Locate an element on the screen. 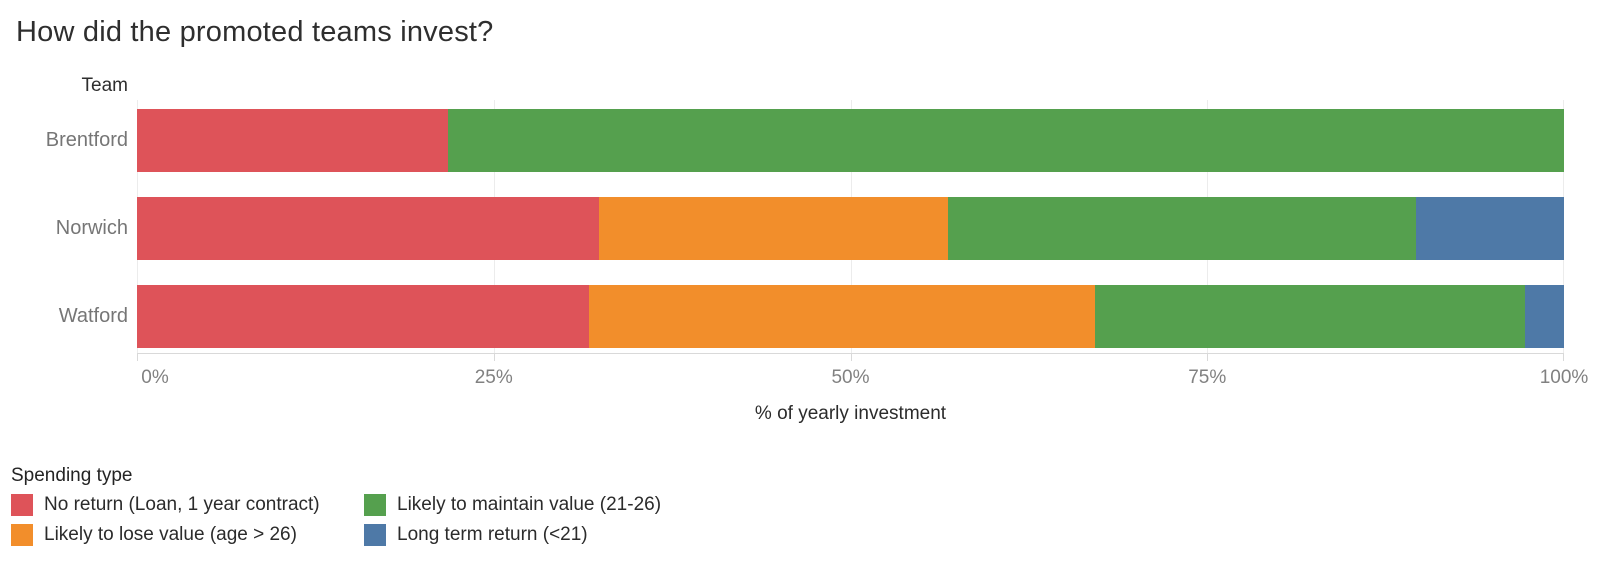 The height and width of the screenshot is (574, 1600). x-axis-tick-label: 100% is located at coordinates (1564, 377).